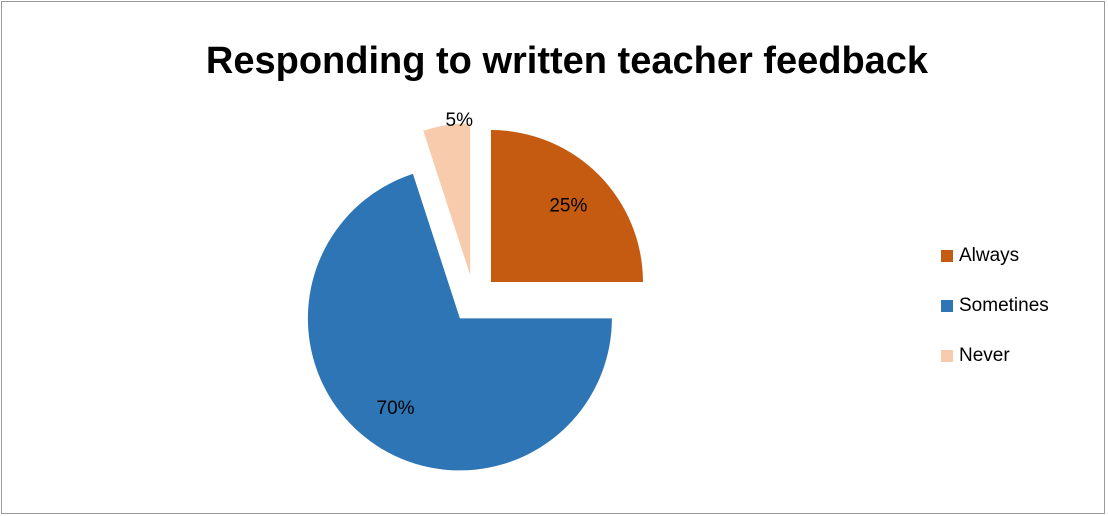 This screenshot has height=516, width=1108. What do you see at coordinates (567, 61) in the screenshot?
I see `chart-title: Responding to written teacher feedback` at bounding box center [567, 61].